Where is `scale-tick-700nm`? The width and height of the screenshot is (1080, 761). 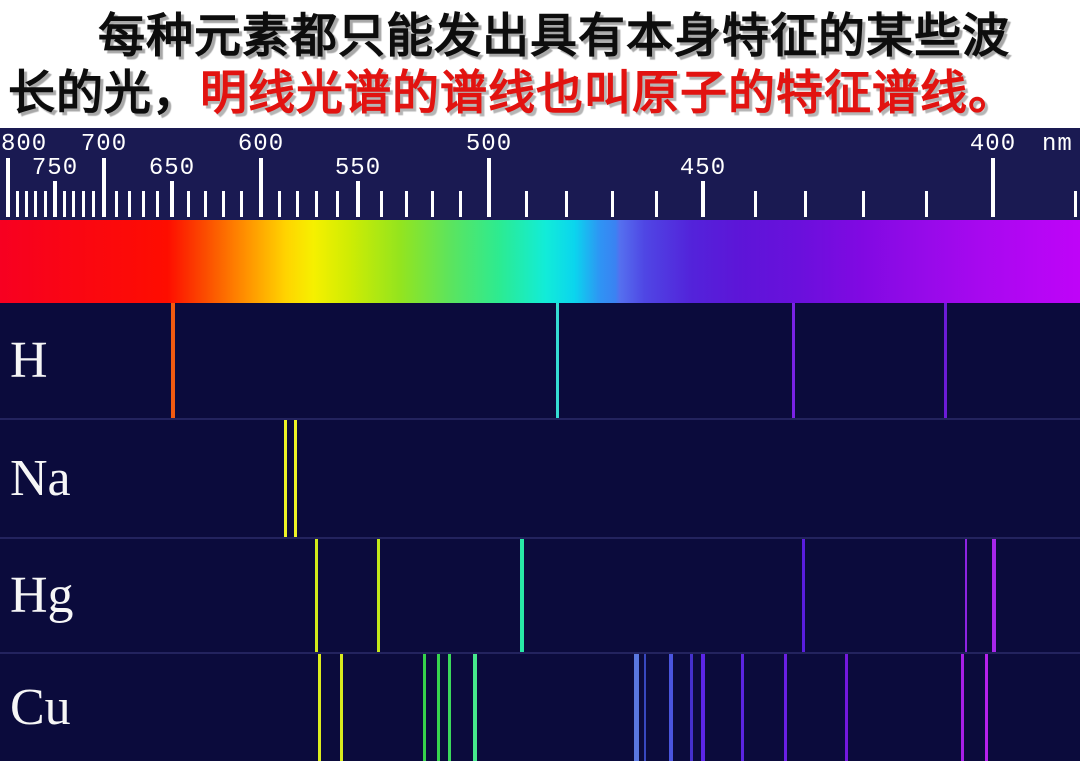 scale-tick-700nm is located at coordinates (104, 187).